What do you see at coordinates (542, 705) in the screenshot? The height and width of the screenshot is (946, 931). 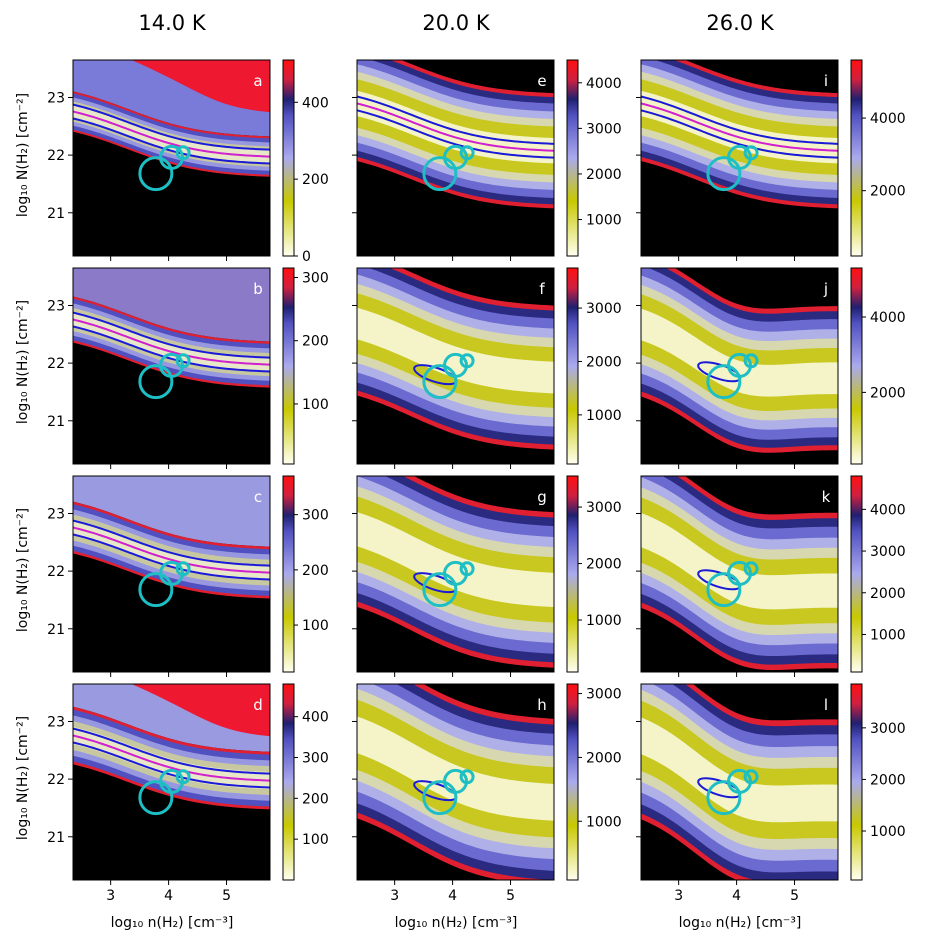 I see `panel-label: h` at bounding box center [542, 705].